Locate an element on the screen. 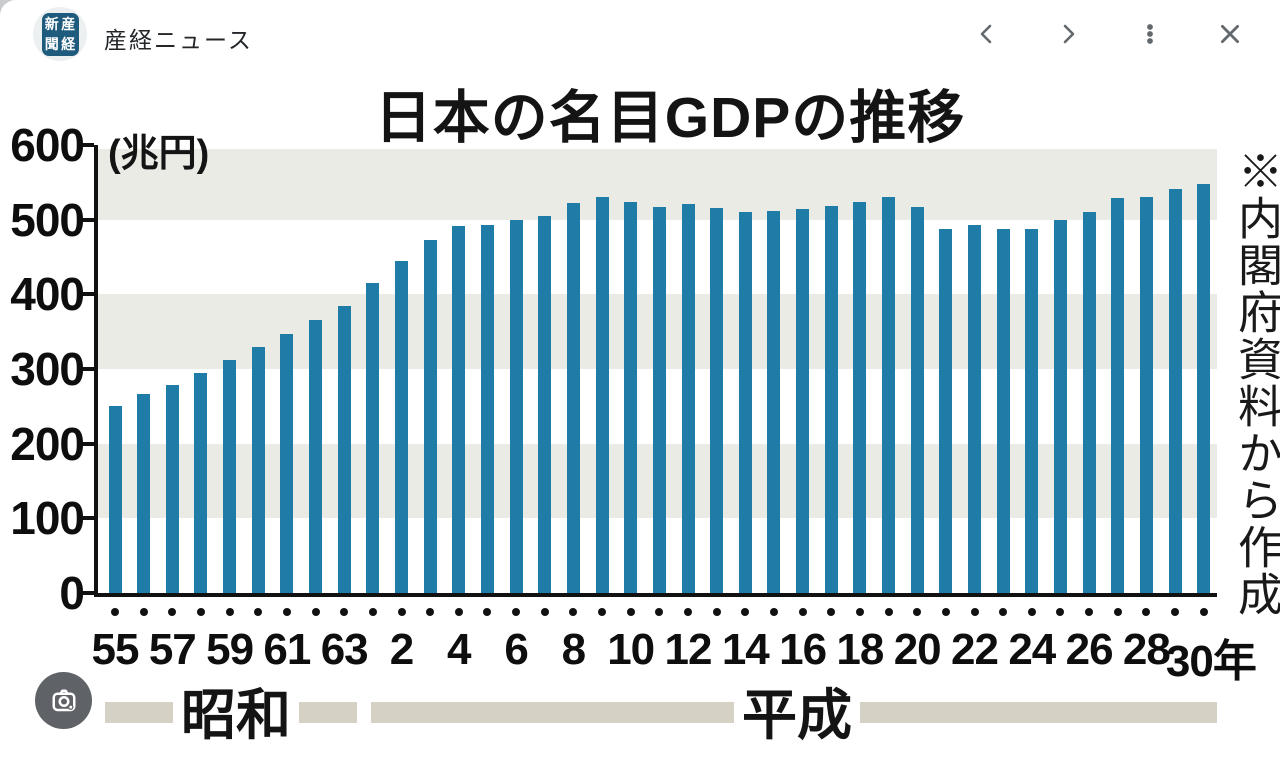  x-tick-label: 10 is located at coordinates (631, 649).